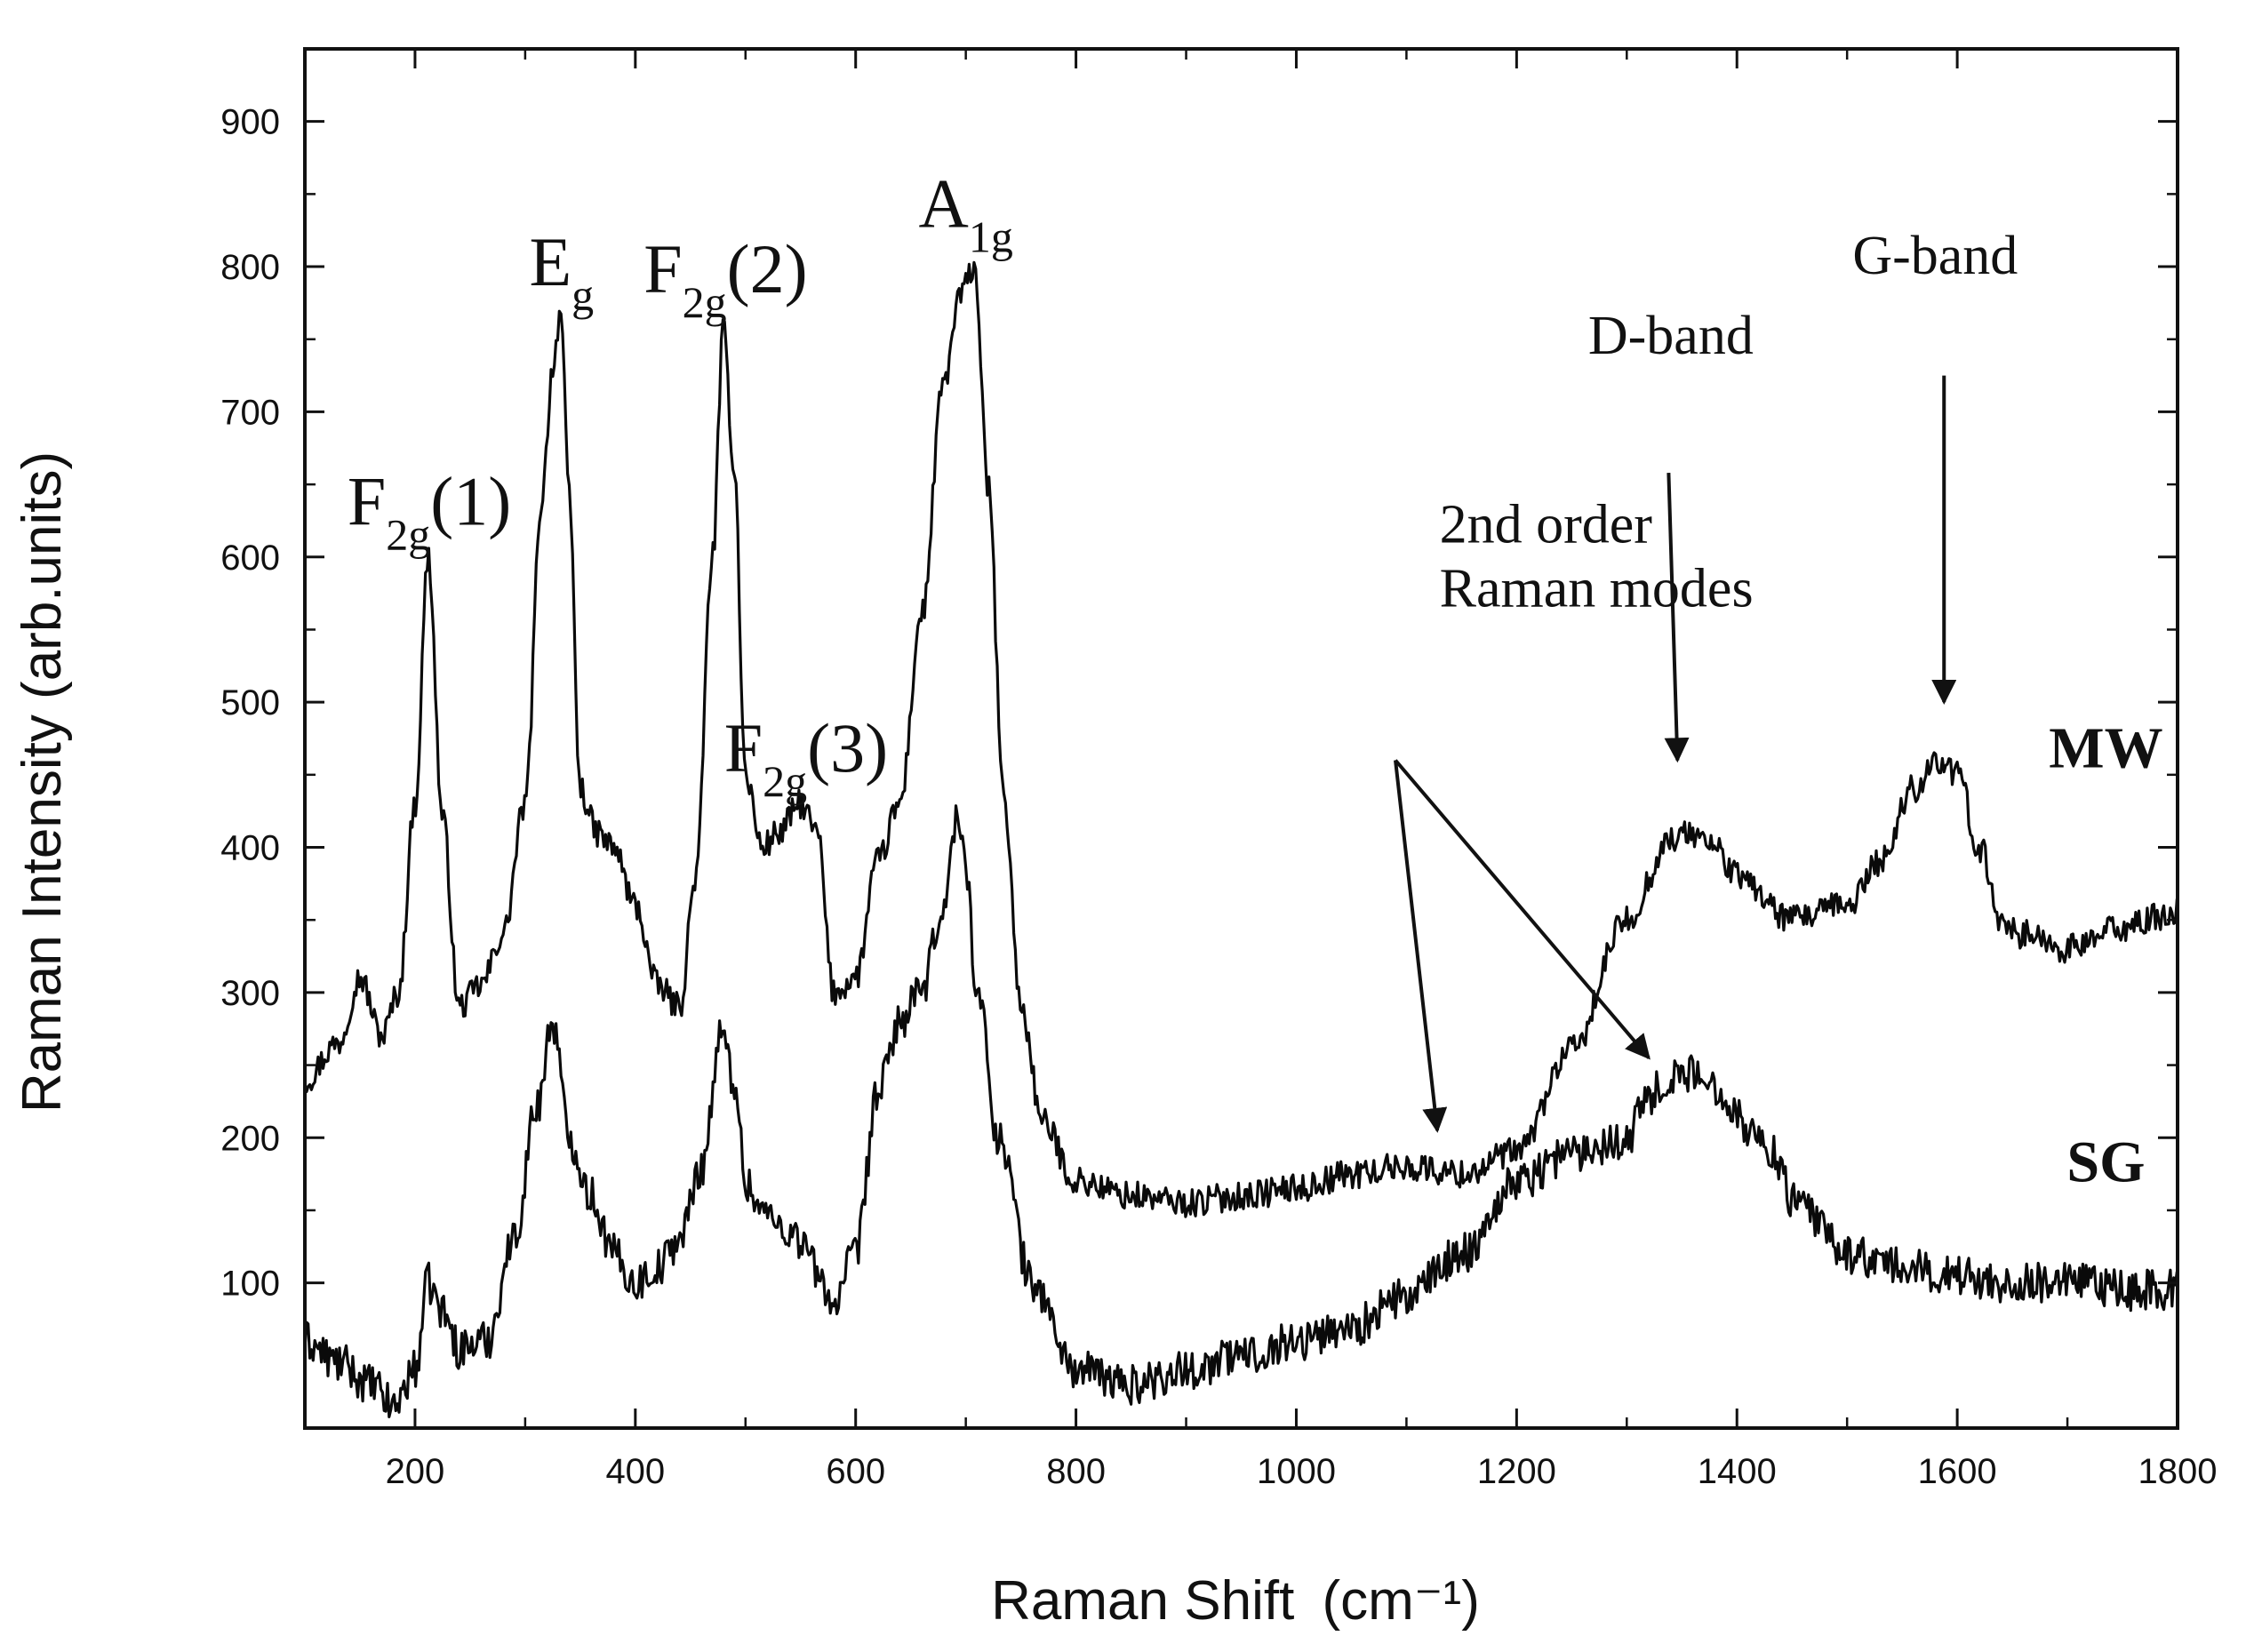  What do you see at coordinates (635, 1471) in the screenshot?
I see `x-tick-label: 400` at bounding box center [635, 1471].